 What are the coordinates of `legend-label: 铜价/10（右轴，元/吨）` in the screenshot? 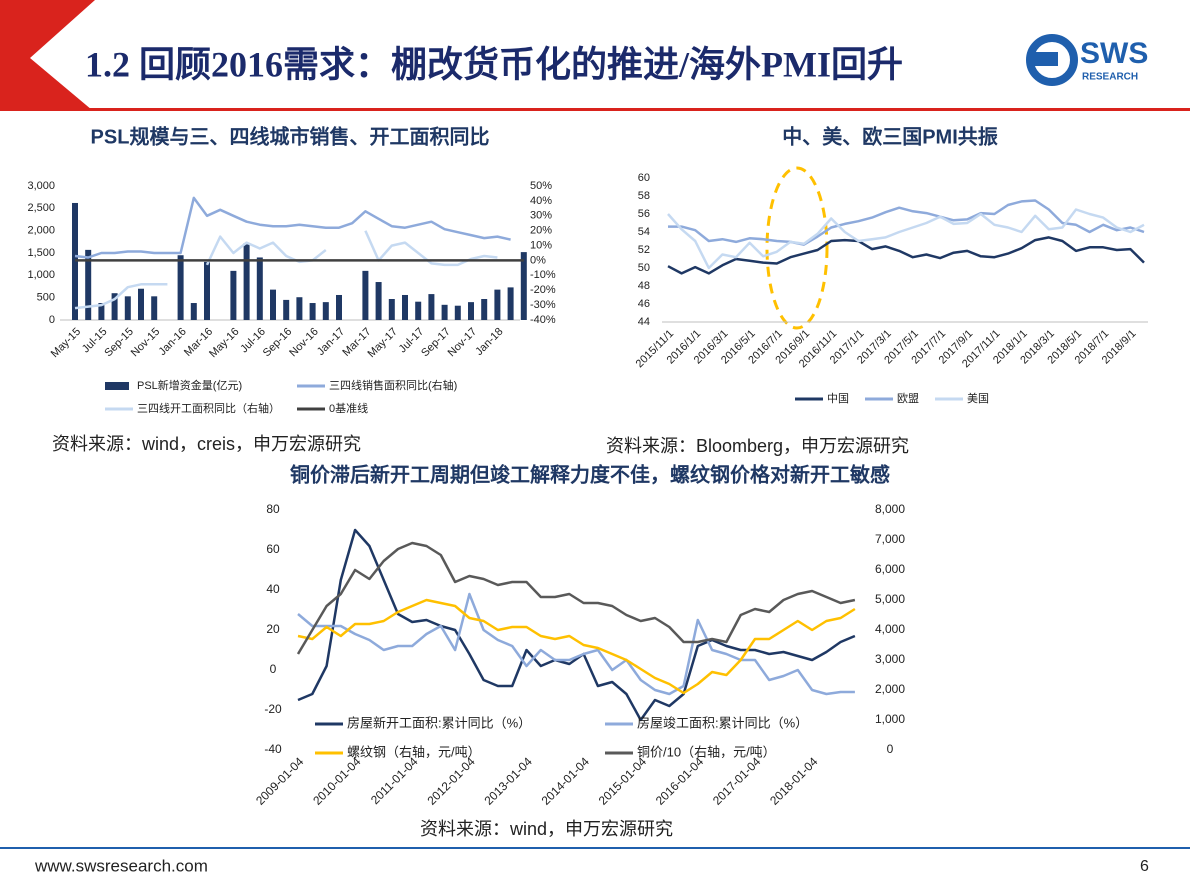 It's located at (706, 751).